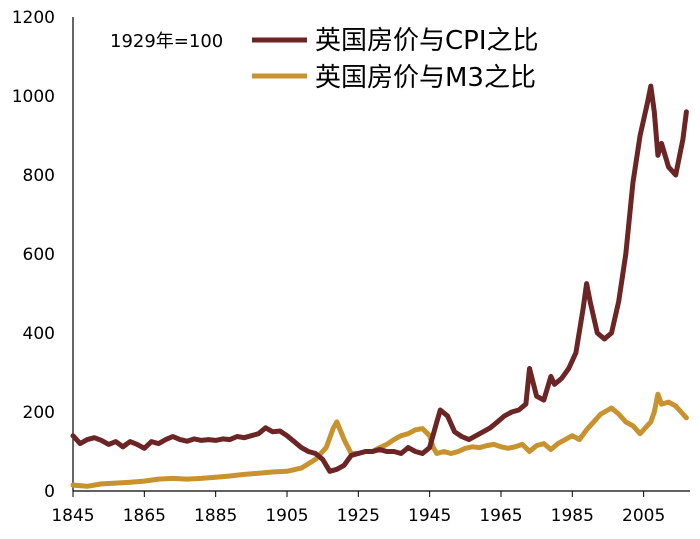 The image size is (700, 539). I want to click on y-tick-labels: 0 200 400 600 800 1000 1200, so click(33, 255).